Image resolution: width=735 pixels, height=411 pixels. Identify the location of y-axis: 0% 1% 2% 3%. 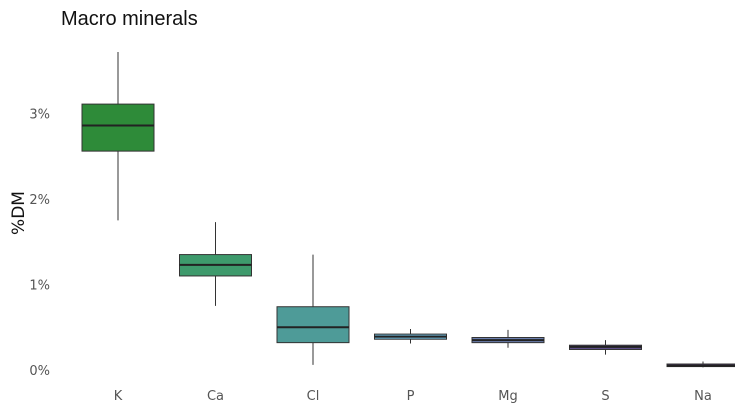
(39, 244).